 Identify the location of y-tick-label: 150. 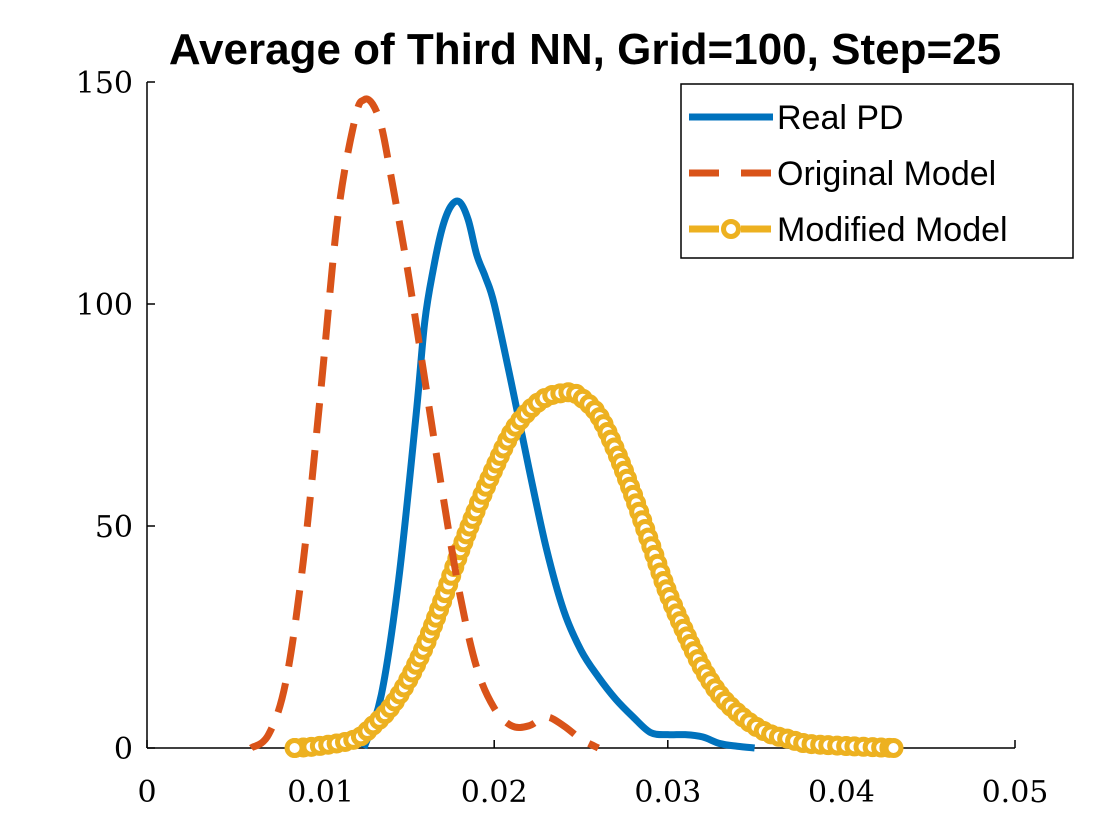
(104, 83).